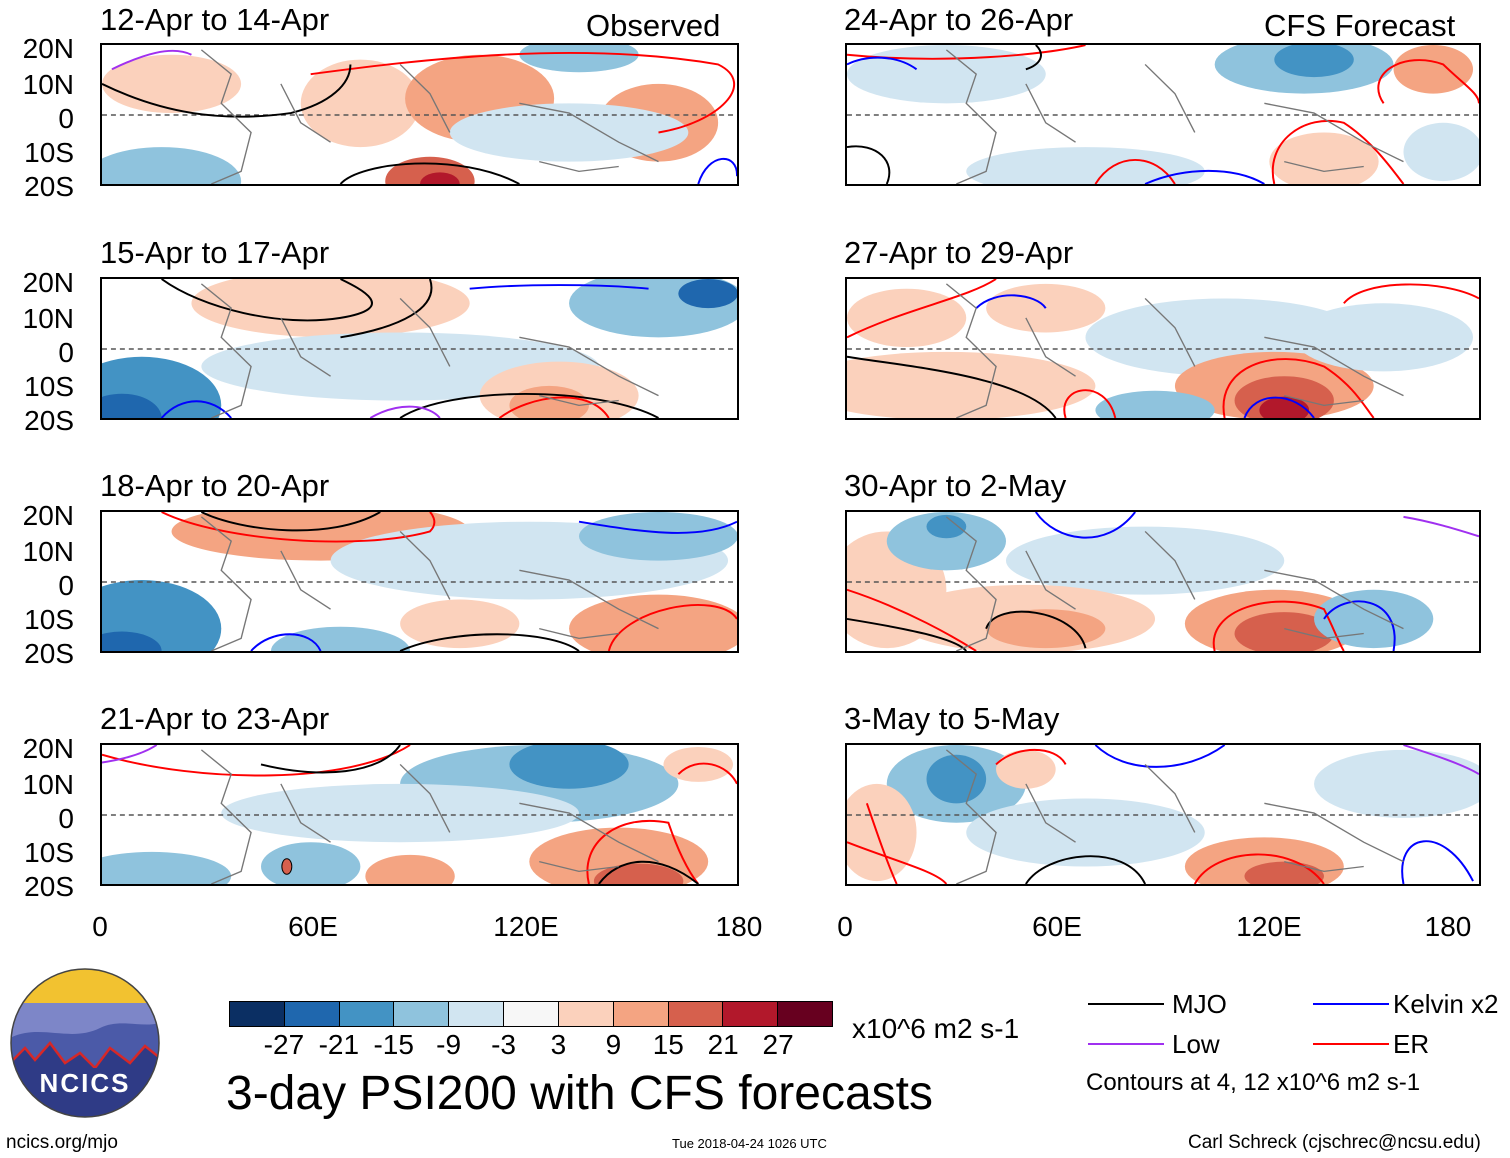 The height and width of the screenshot is (1158, 1510). Describe the element at coordinates (284, 1044) in the screenshot. I see `colorbar-tick: -27` at that location.